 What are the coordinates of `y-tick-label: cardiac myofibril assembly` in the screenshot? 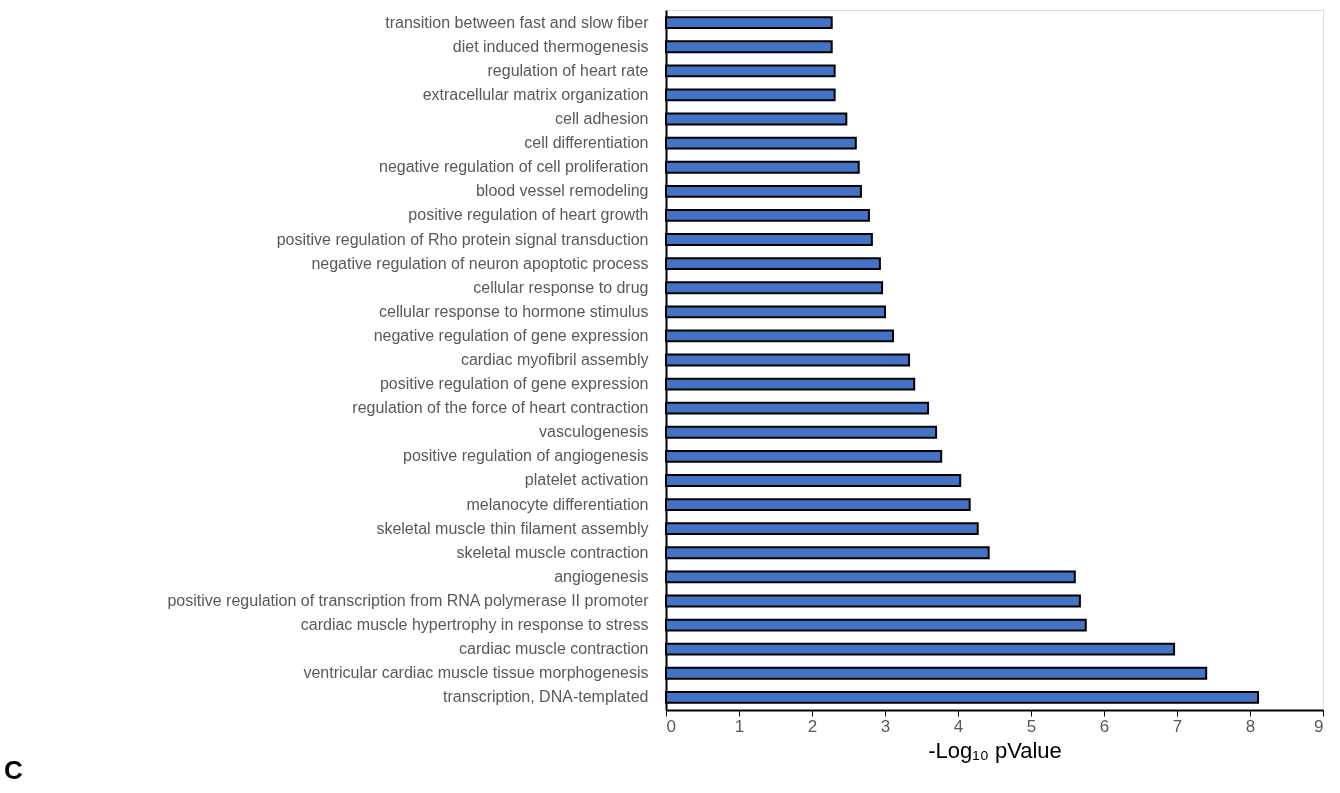 It's located at (554, 359).